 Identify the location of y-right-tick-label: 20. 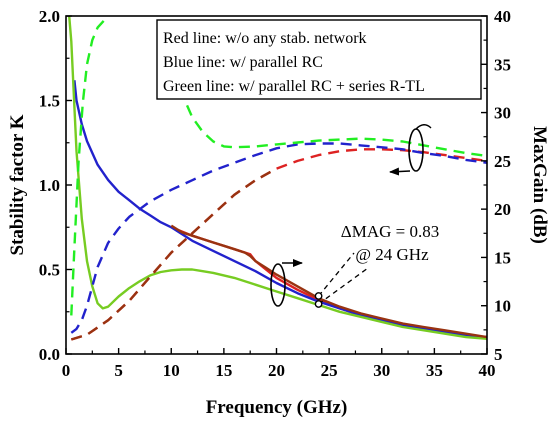
(502, 209).